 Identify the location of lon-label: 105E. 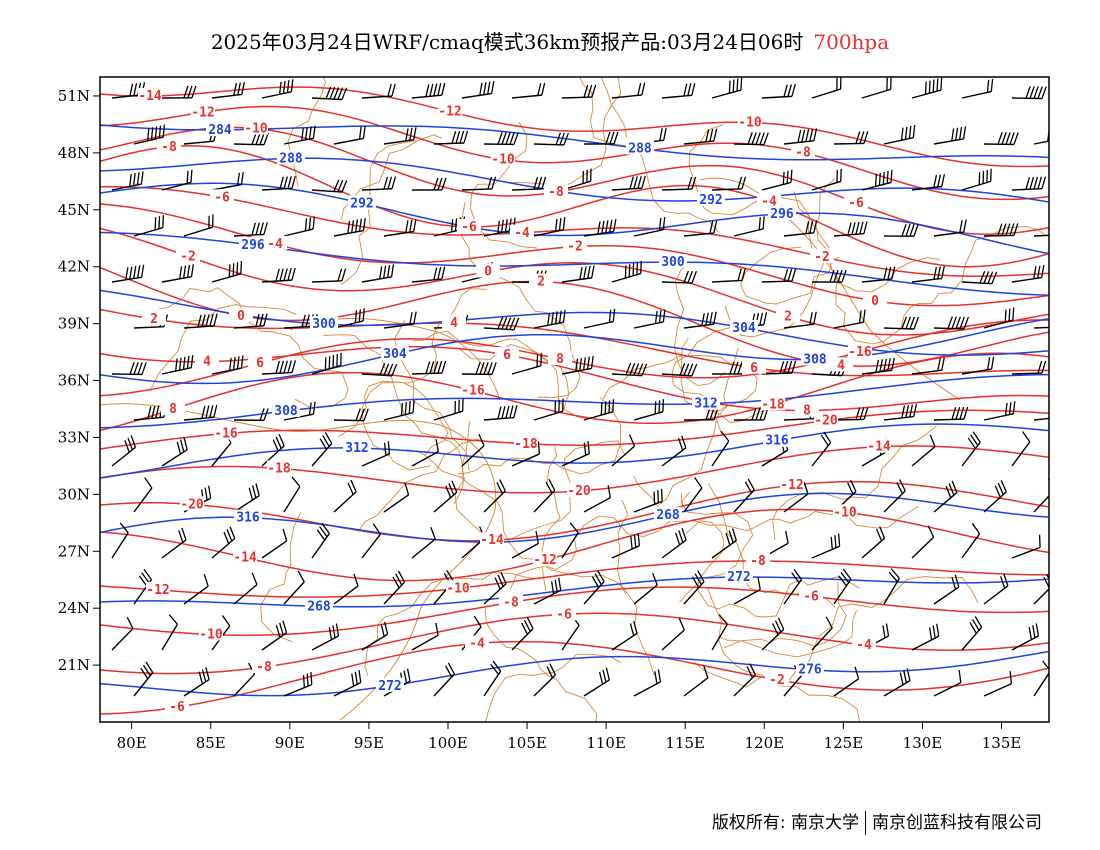
(527, 743).